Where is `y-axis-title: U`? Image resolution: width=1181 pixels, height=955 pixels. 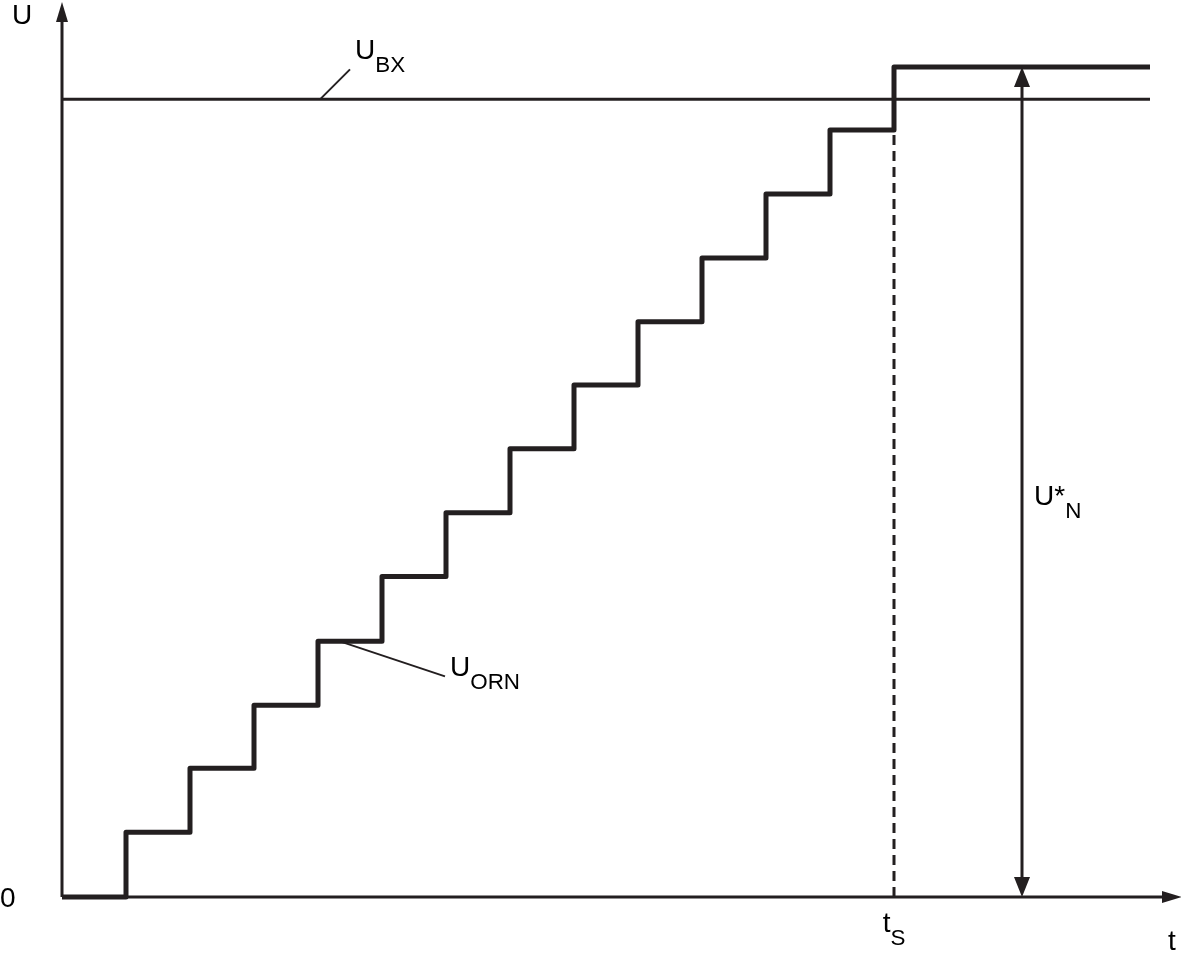
y-axis-title: U is located at coordinates (22, 15).